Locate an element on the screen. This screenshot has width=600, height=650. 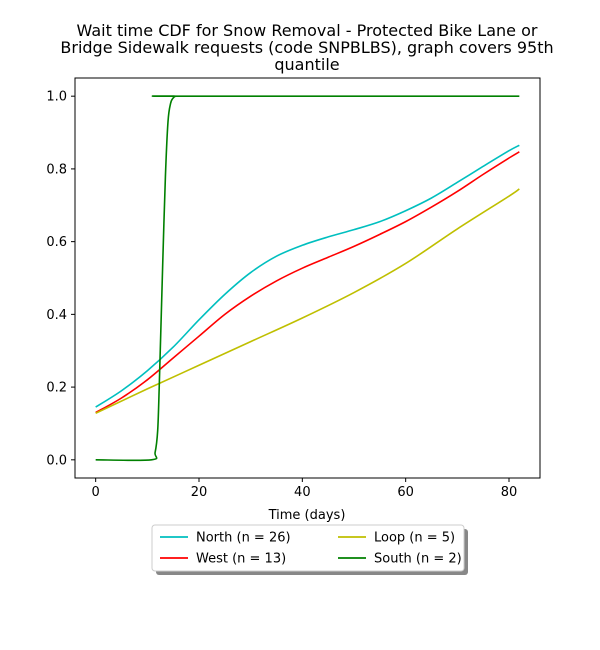
x-axis: 0 20 40 60 80 is located at coordinates (305, 489).